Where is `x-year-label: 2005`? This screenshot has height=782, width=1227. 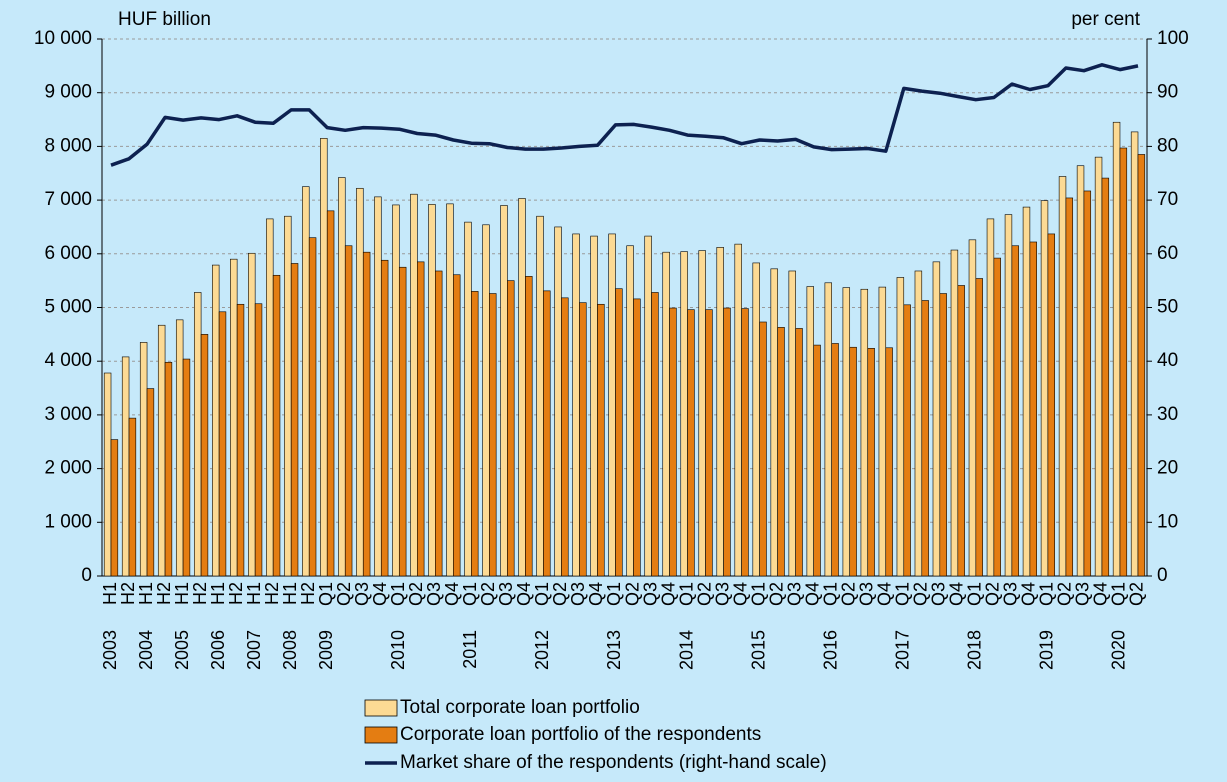
x-year-label: 2005 is located at coordinates (182, 650).